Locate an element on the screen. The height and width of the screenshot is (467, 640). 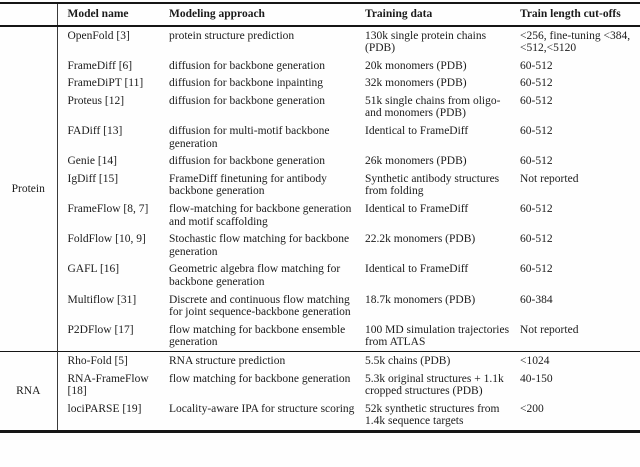
cell-model: P2DFlow [17] is located at coordinates (100, 329).